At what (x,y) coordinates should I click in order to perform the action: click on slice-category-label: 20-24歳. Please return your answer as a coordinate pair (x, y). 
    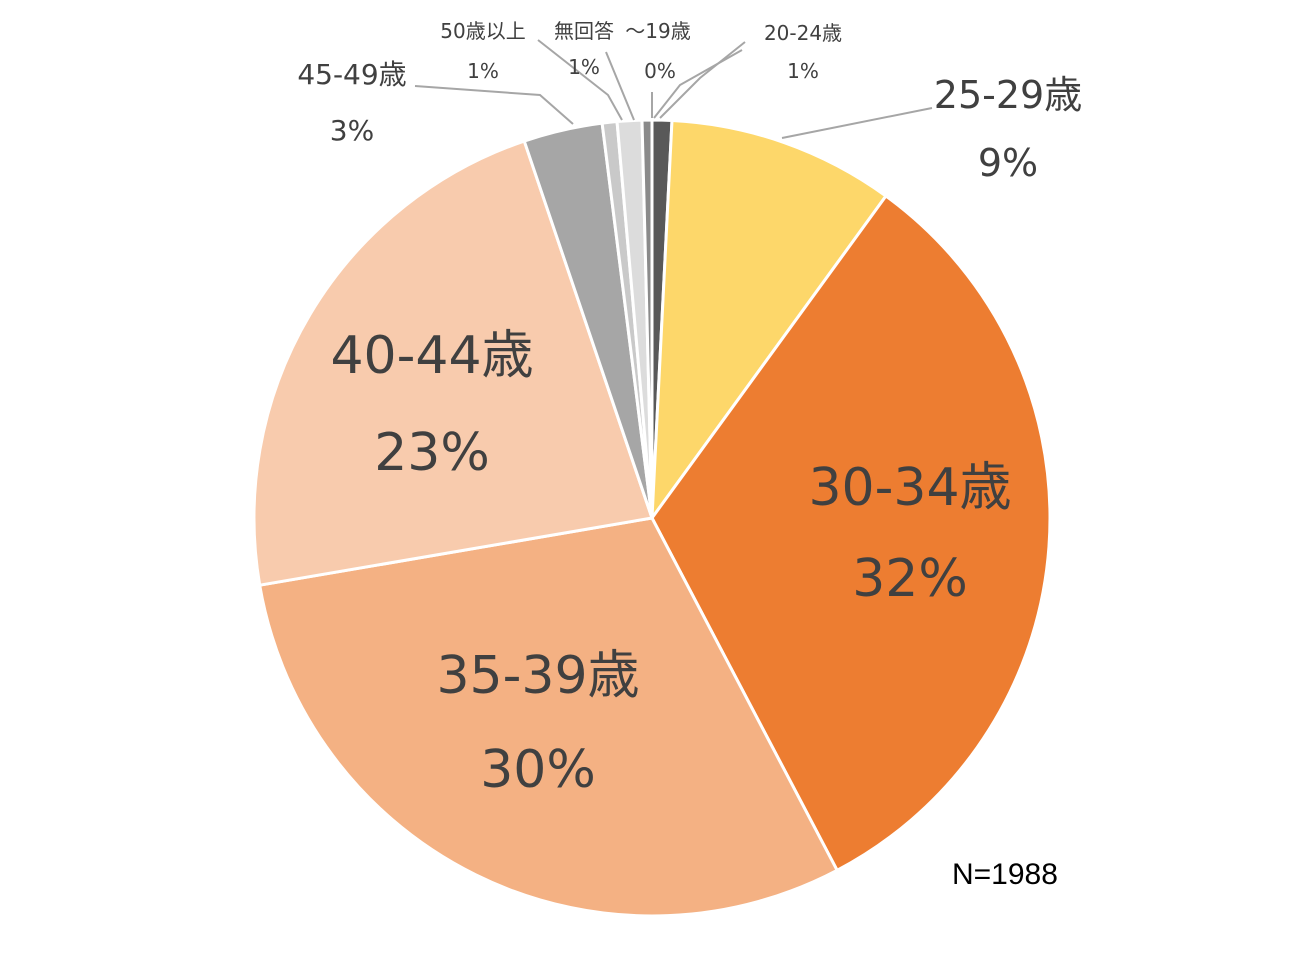
    Looking at the image, I should click on (803, 33).